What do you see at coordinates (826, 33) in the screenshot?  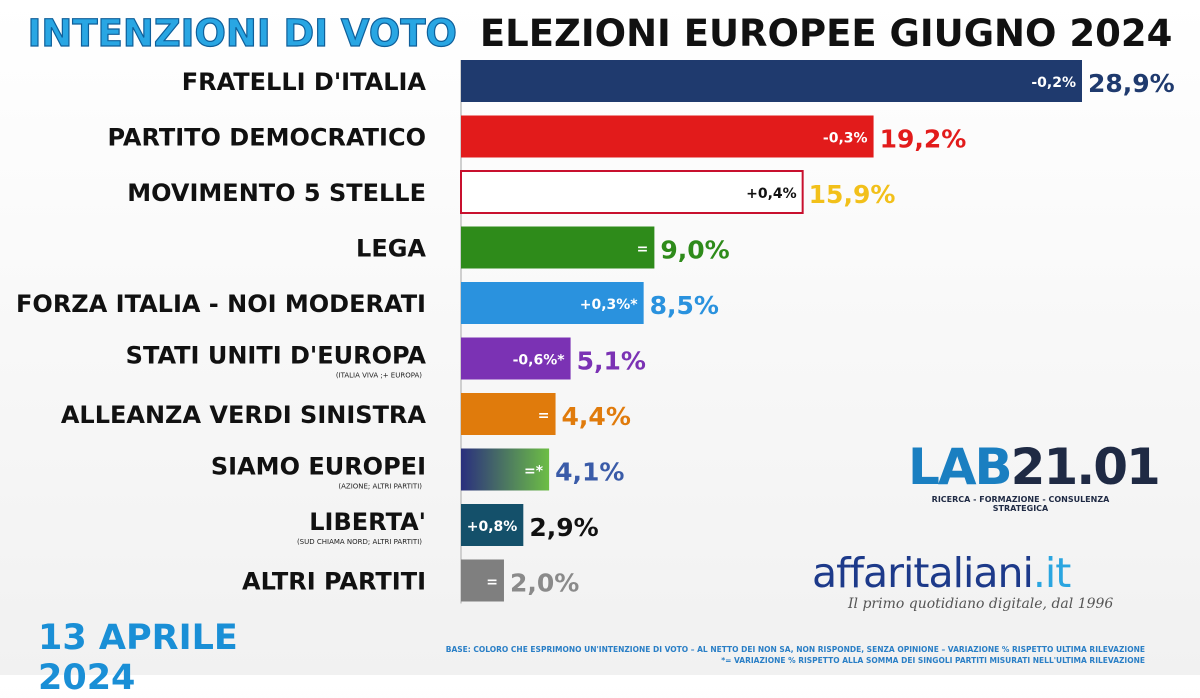 I see `title-part-2: ELEZIONI EUROPEE GIUGNO 2024` at bounding box center [826, 33].